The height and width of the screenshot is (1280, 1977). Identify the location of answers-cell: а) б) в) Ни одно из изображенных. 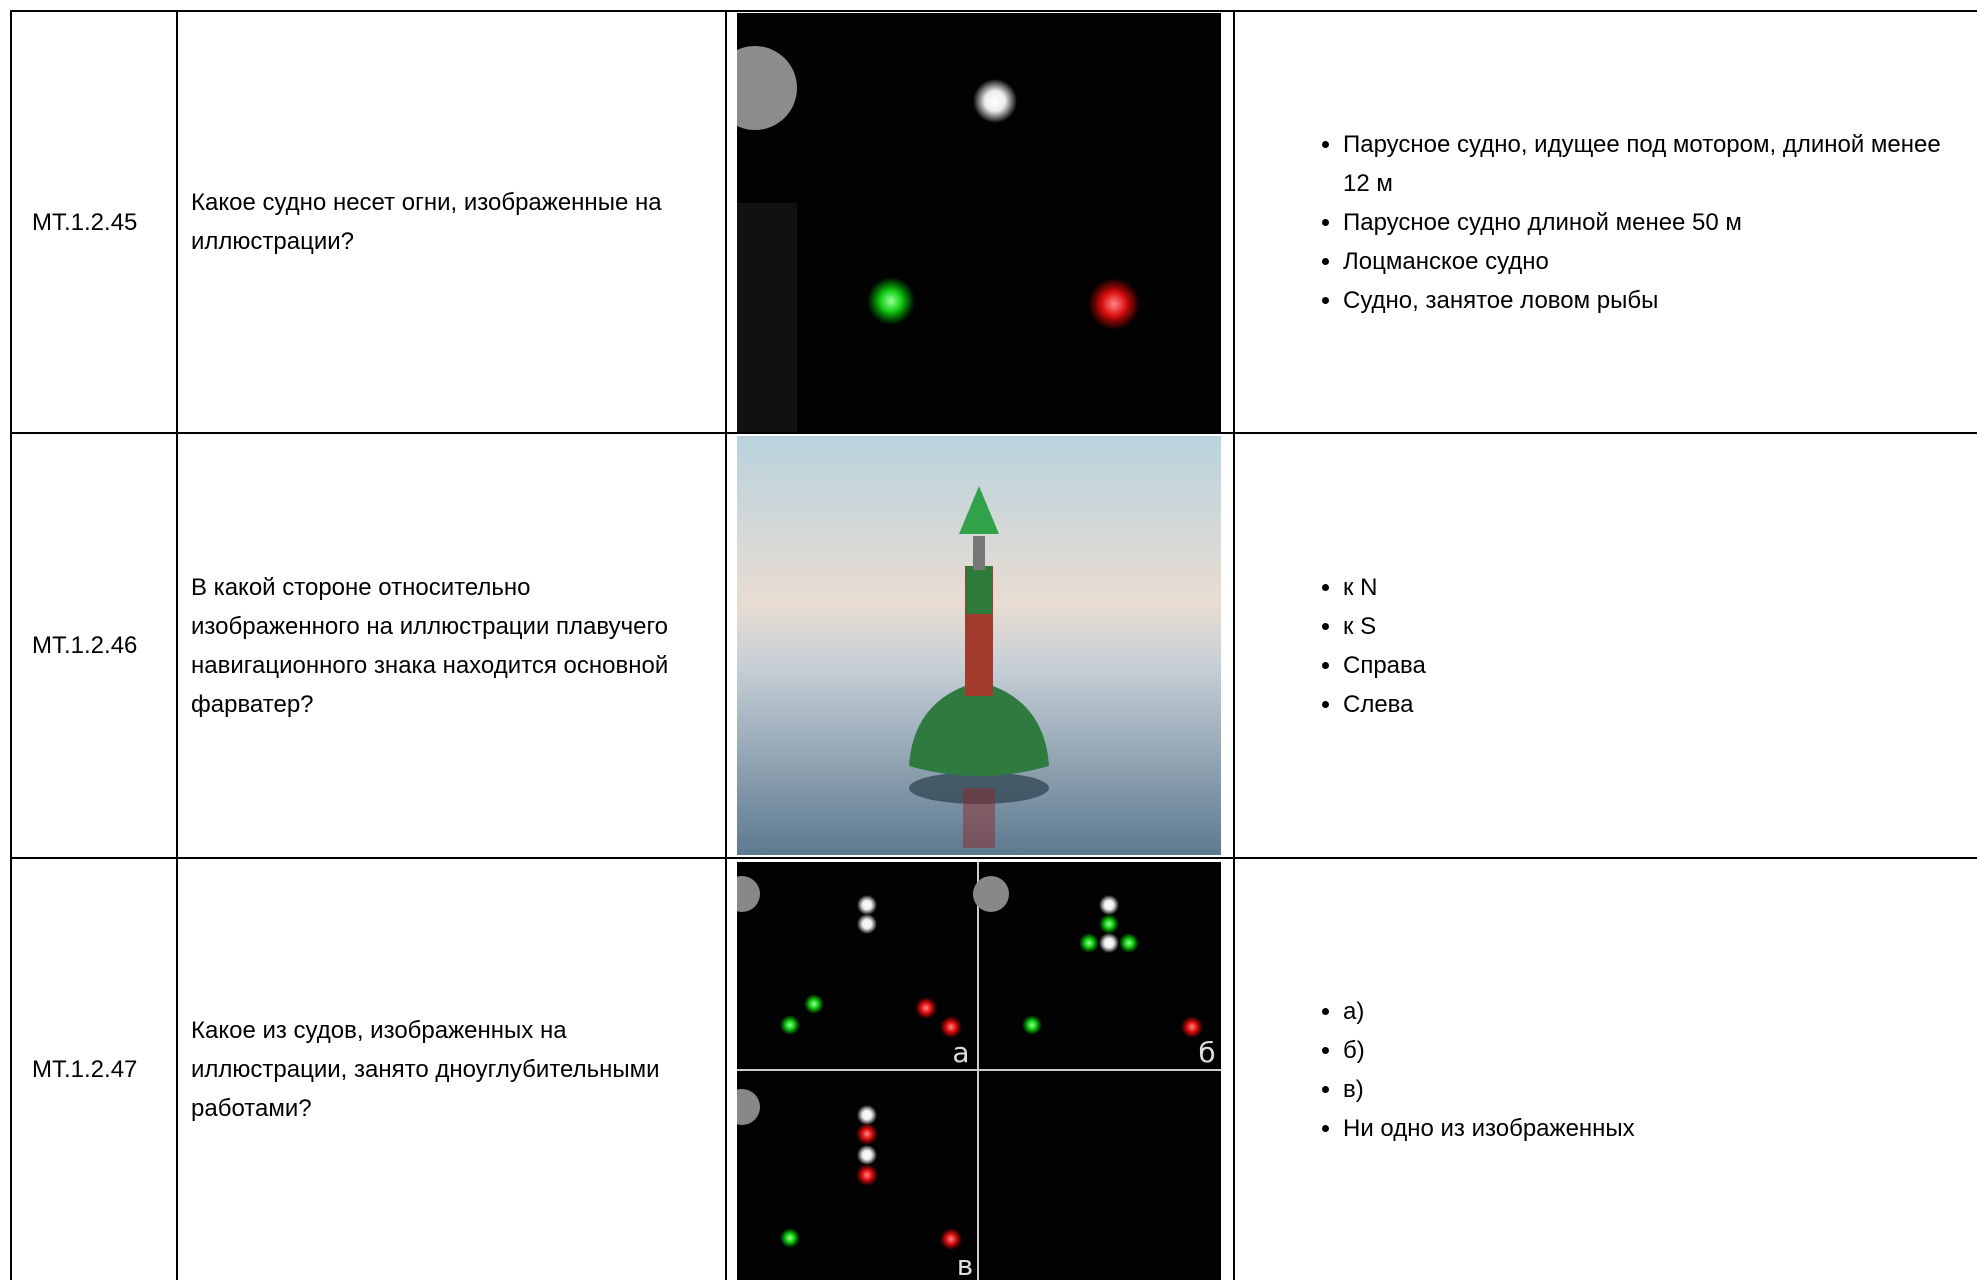
(1605, 1068).